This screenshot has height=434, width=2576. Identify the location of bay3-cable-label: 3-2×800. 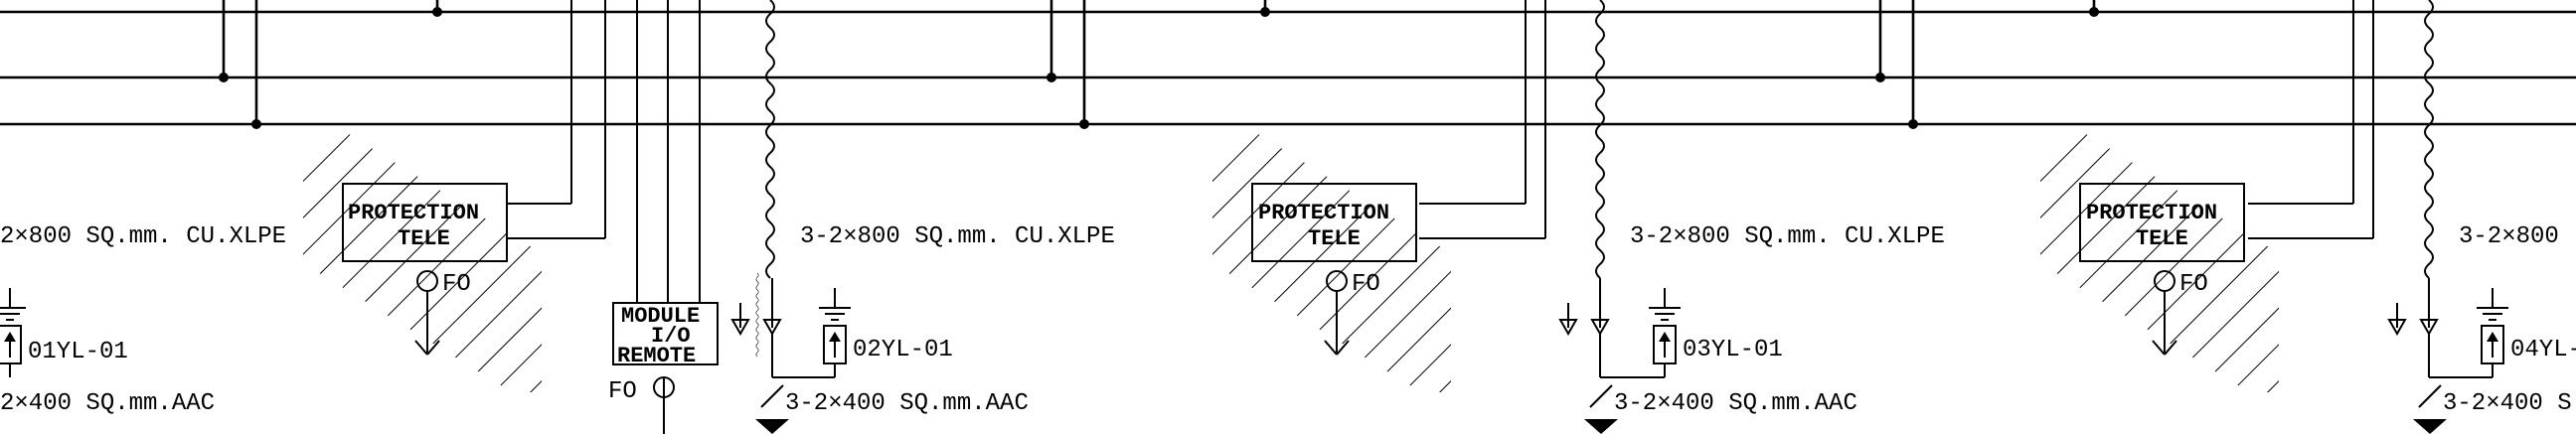
(2509, 236).